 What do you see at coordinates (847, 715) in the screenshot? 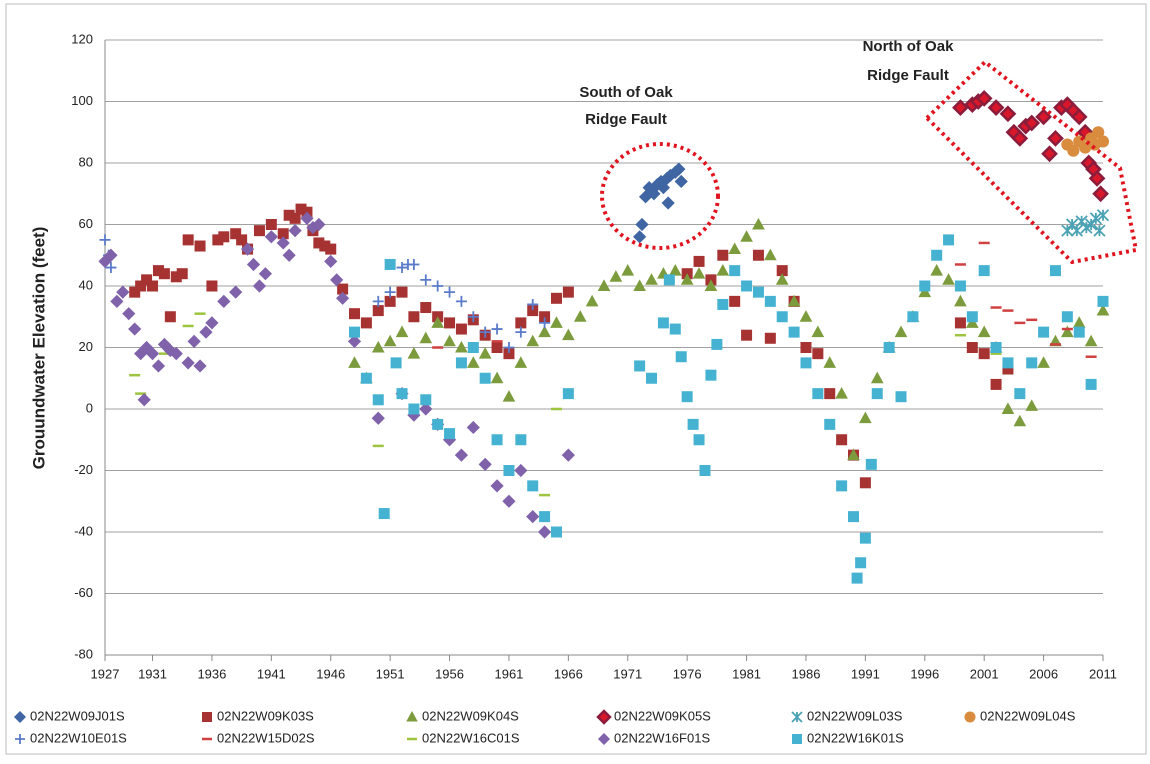
I see `legend-item: 02N22W09L03S` at bounding box center [847, 715].